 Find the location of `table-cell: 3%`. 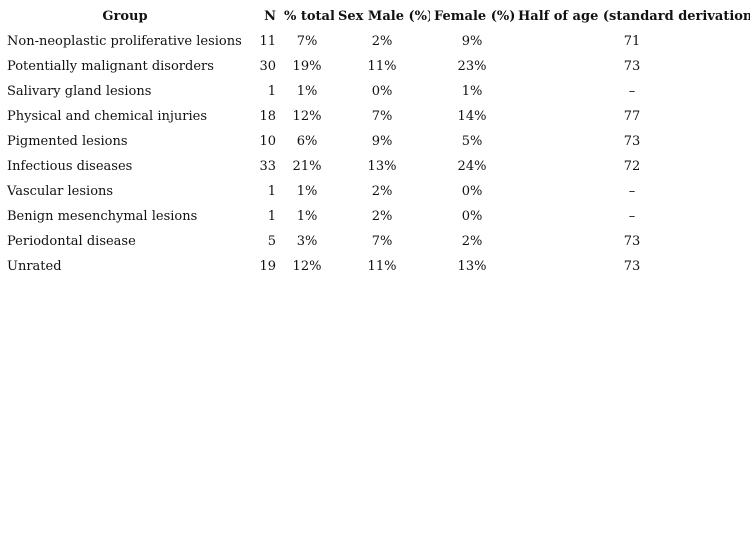

table-cell: 3% is located at coordinates (307, 241).